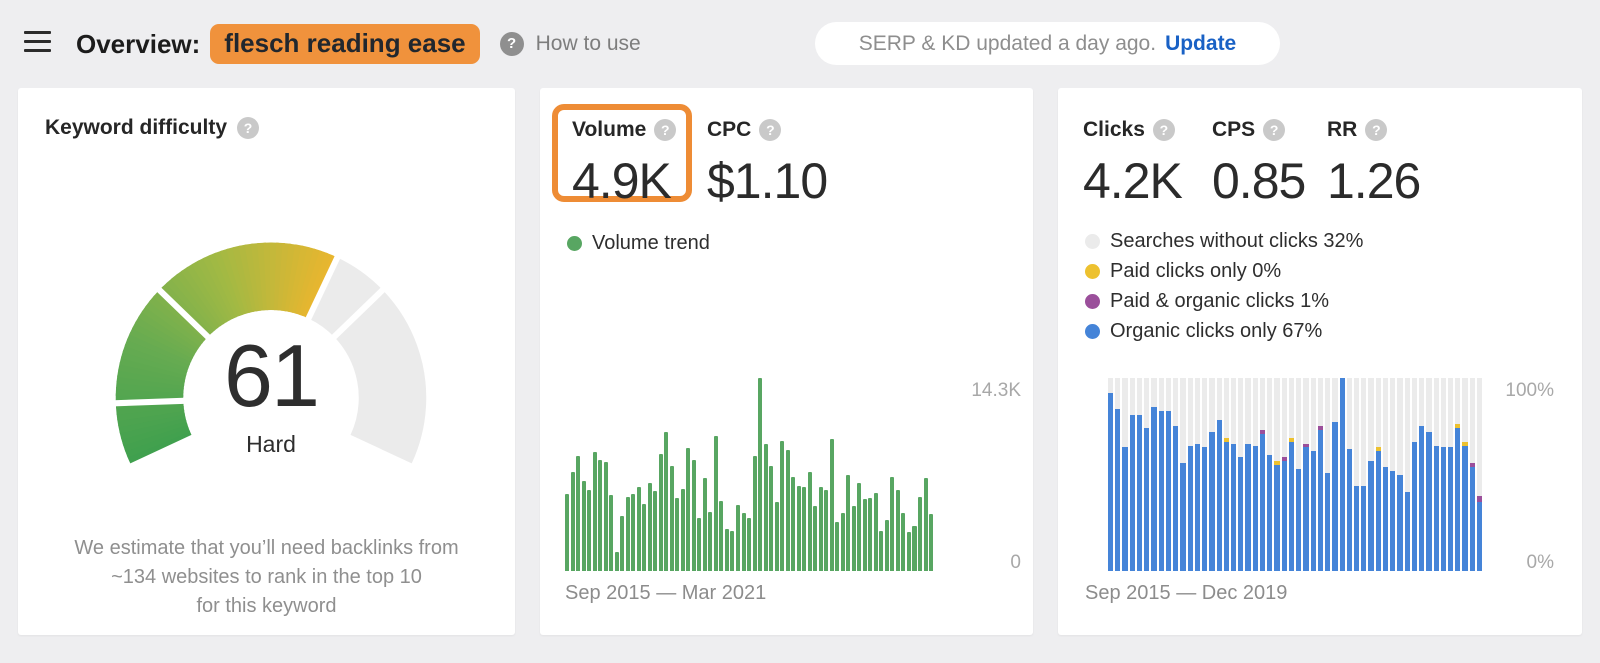 The height and width of the screenshot is (663, 1600). What do you see at coordinates (588, 43) in the screenshot?
I see `how-to-use-link: How to use` at bounding box center [588, 43].